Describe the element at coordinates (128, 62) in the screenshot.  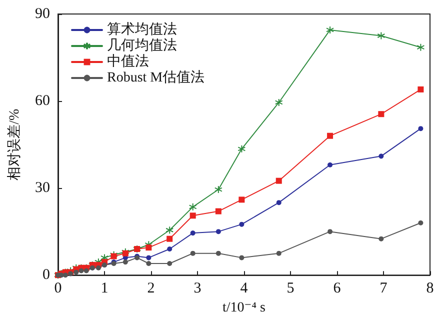
I see `legend-label: 中值法` at that location.